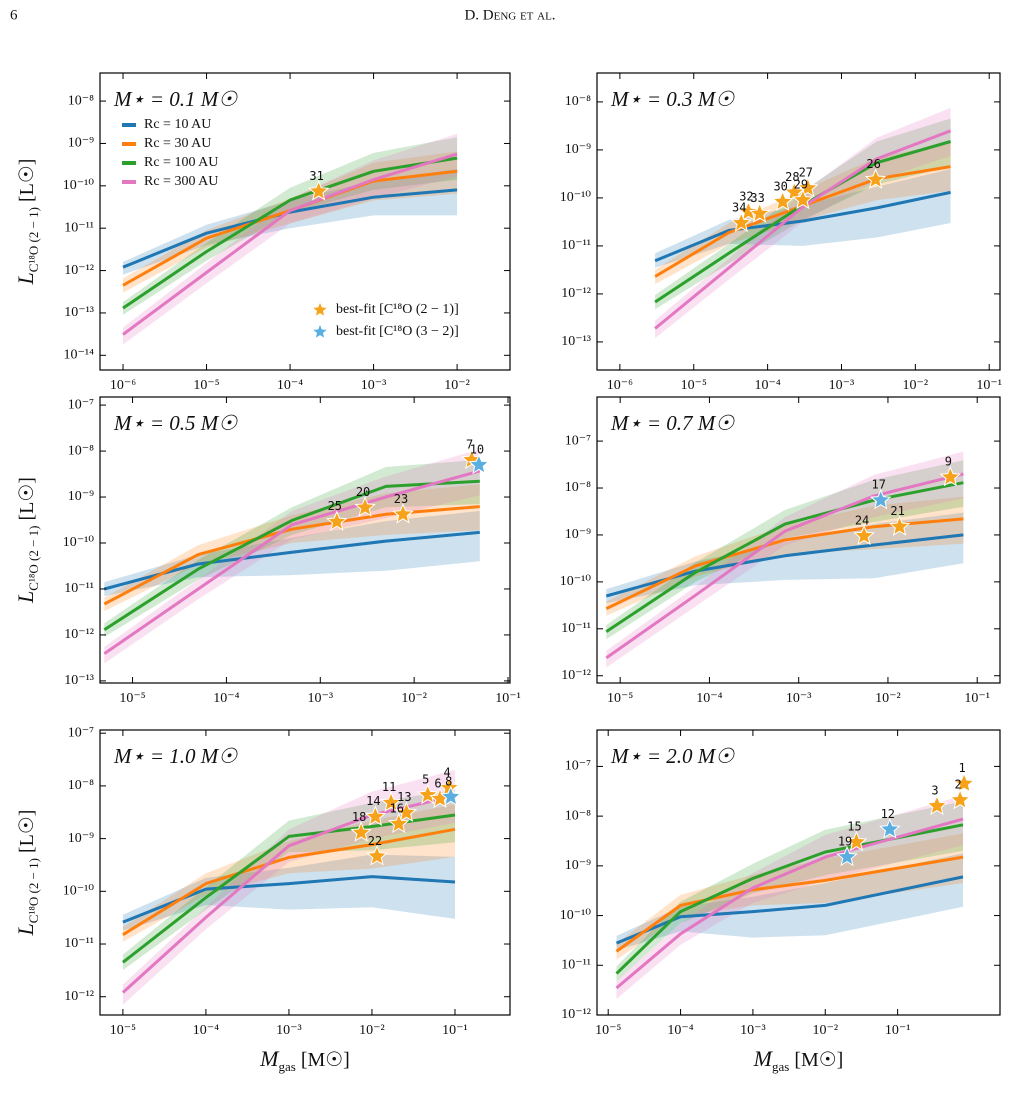 This screenshot has height=1103, width=1020. I want to click on star-label: 32, so click(746, 196).